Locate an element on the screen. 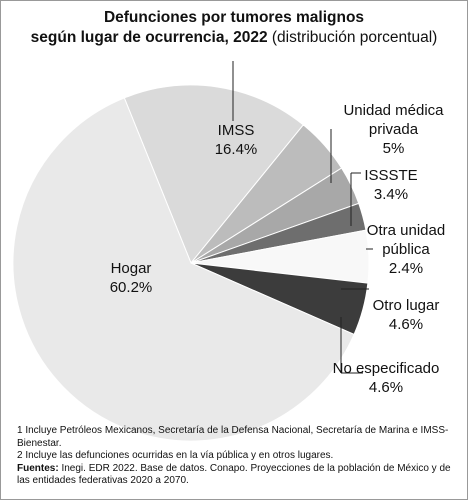  slice-name: Otra unidad pública is located at coordinates (406, 240).